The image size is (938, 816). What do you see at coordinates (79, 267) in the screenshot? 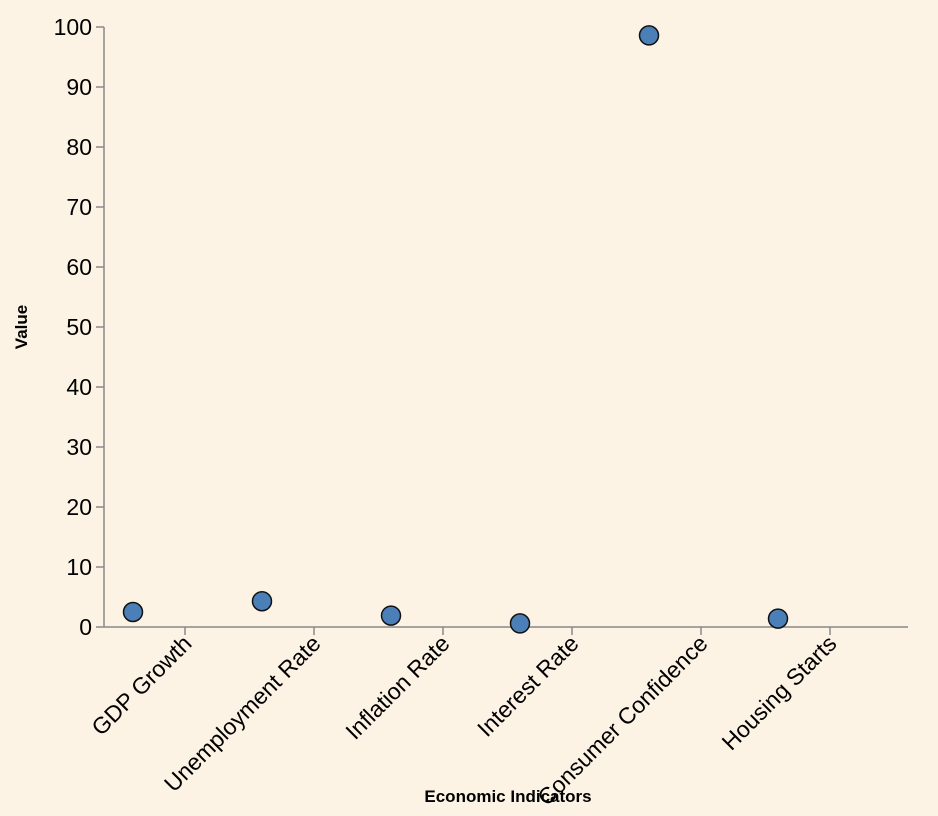
I see `y-tick-label: 60` at bounding box center [79, 267].